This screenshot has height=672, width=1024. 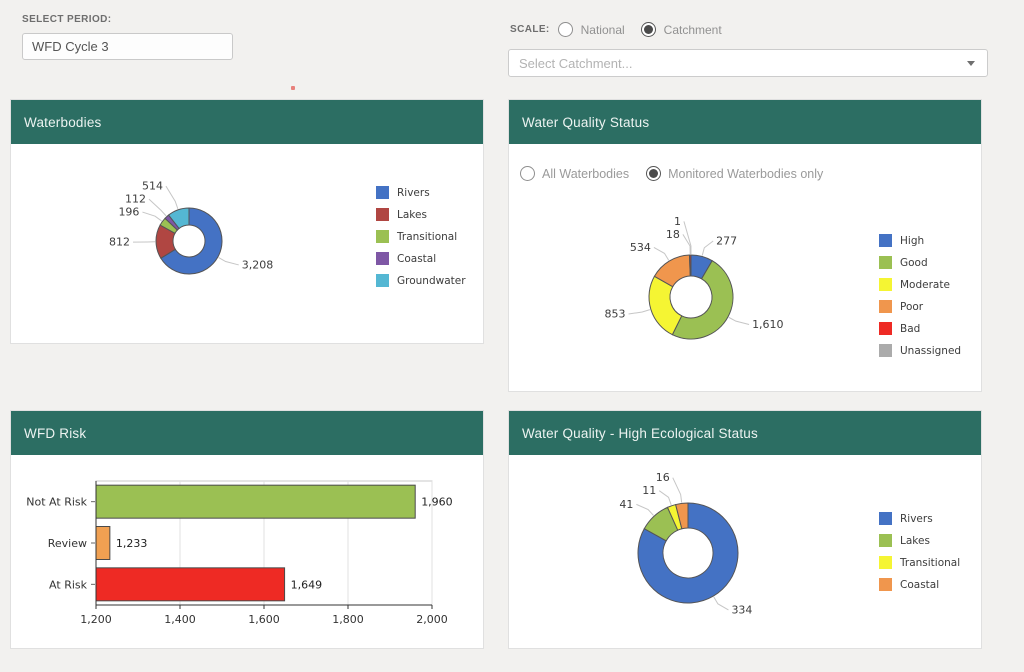 I want to click on slice-value-label-coastal: 112, so click(x=135, y=199).